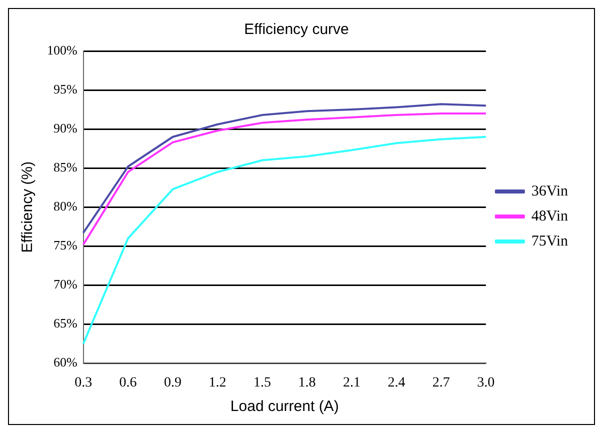 Image resolution: width=601 pixels, height=437 pixels. Describe the element at coordinates (65, 88) in the screenshot. I see `y-tick-label: 95%` at that location.